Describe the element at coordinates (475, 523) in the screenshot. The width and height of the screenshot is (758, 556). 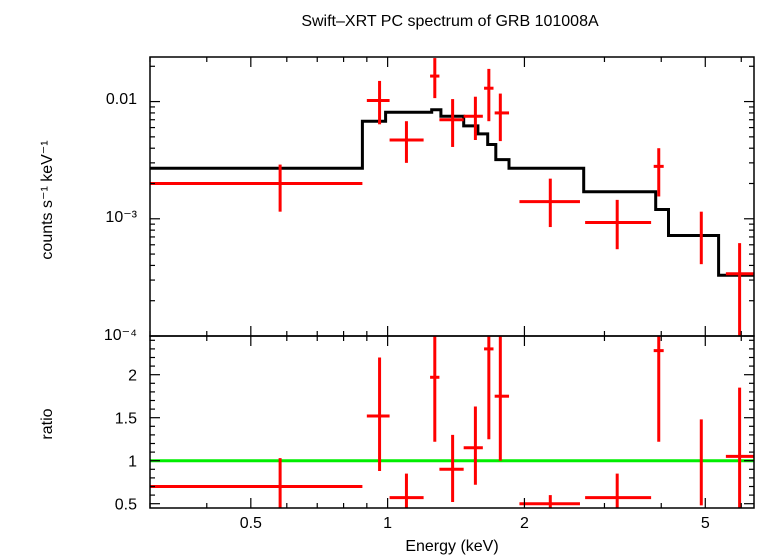
I see `energy-xtick-labels: 0.5 1 2 5` at that location.